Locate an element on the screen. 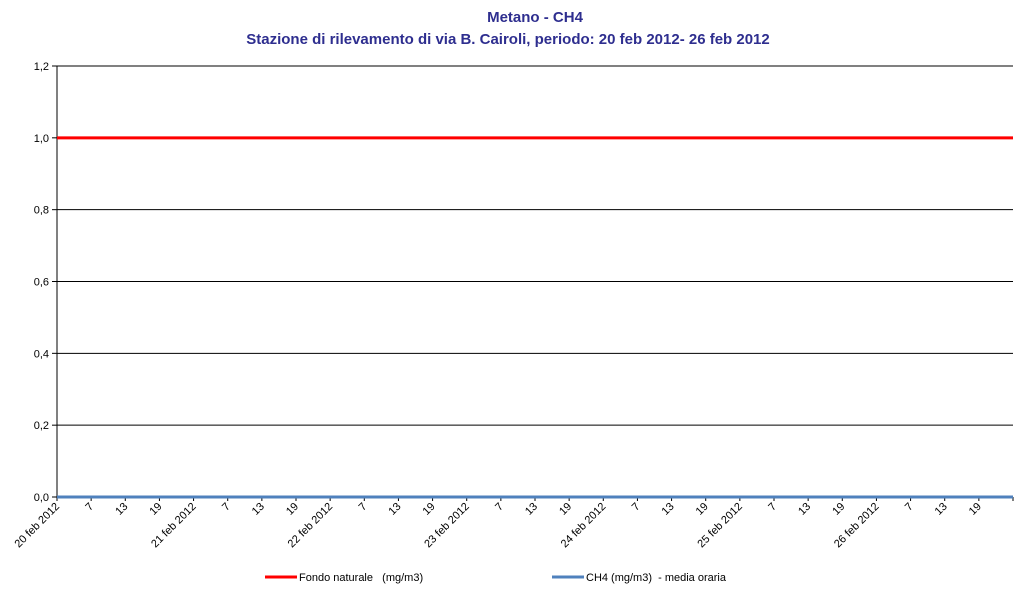 The image size is (1015, 590). x-tick-label: 20 feb 2012 is located at coordinates (38, 526).